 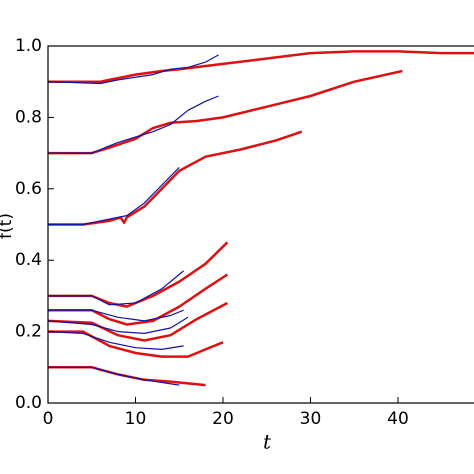 What do you see at coordinates (398, 419) in the screenshot?
I see `x-tick-label: 40` at bounding box center [398, 419].